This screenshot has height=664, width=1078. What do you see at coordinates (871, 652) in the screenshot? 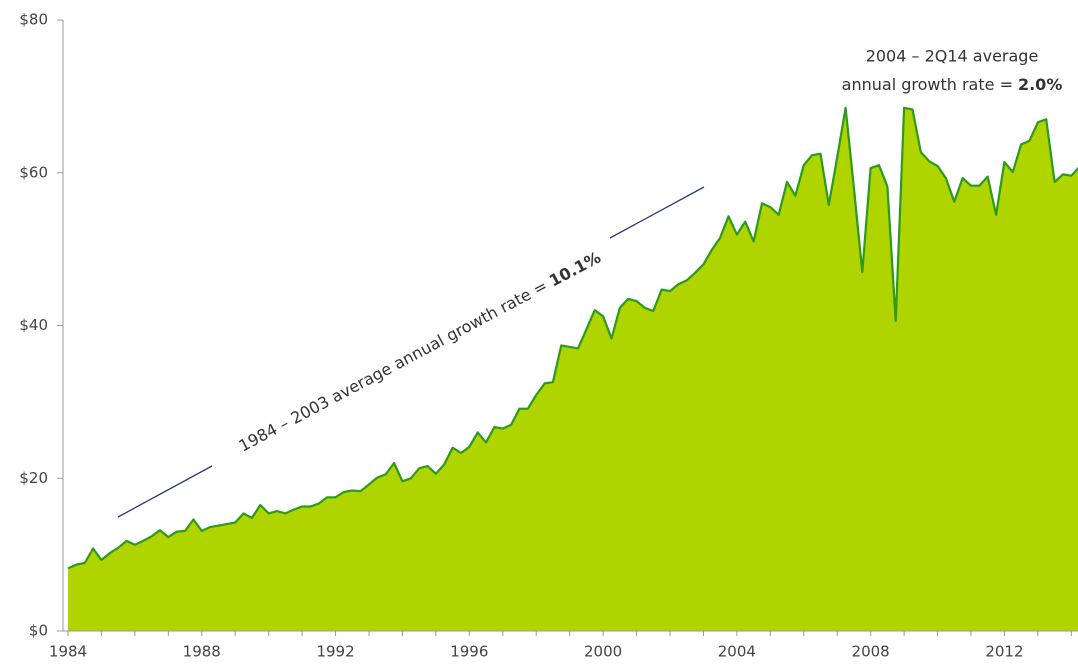
I see `x-tick-label: 2008` at bounding box center [871, 652].